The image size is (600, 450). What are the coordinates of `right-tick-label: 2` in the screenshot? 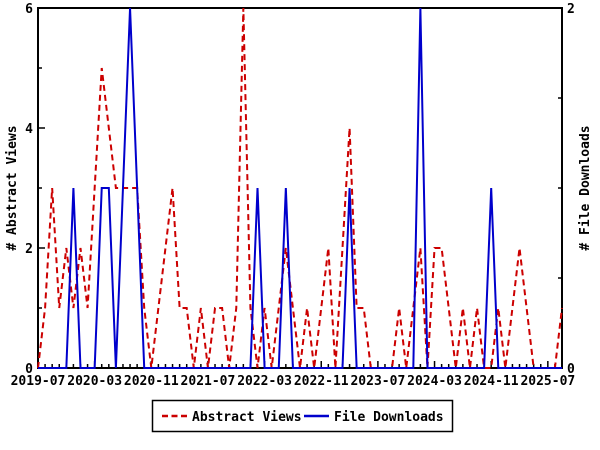 It's located at (571, 9).